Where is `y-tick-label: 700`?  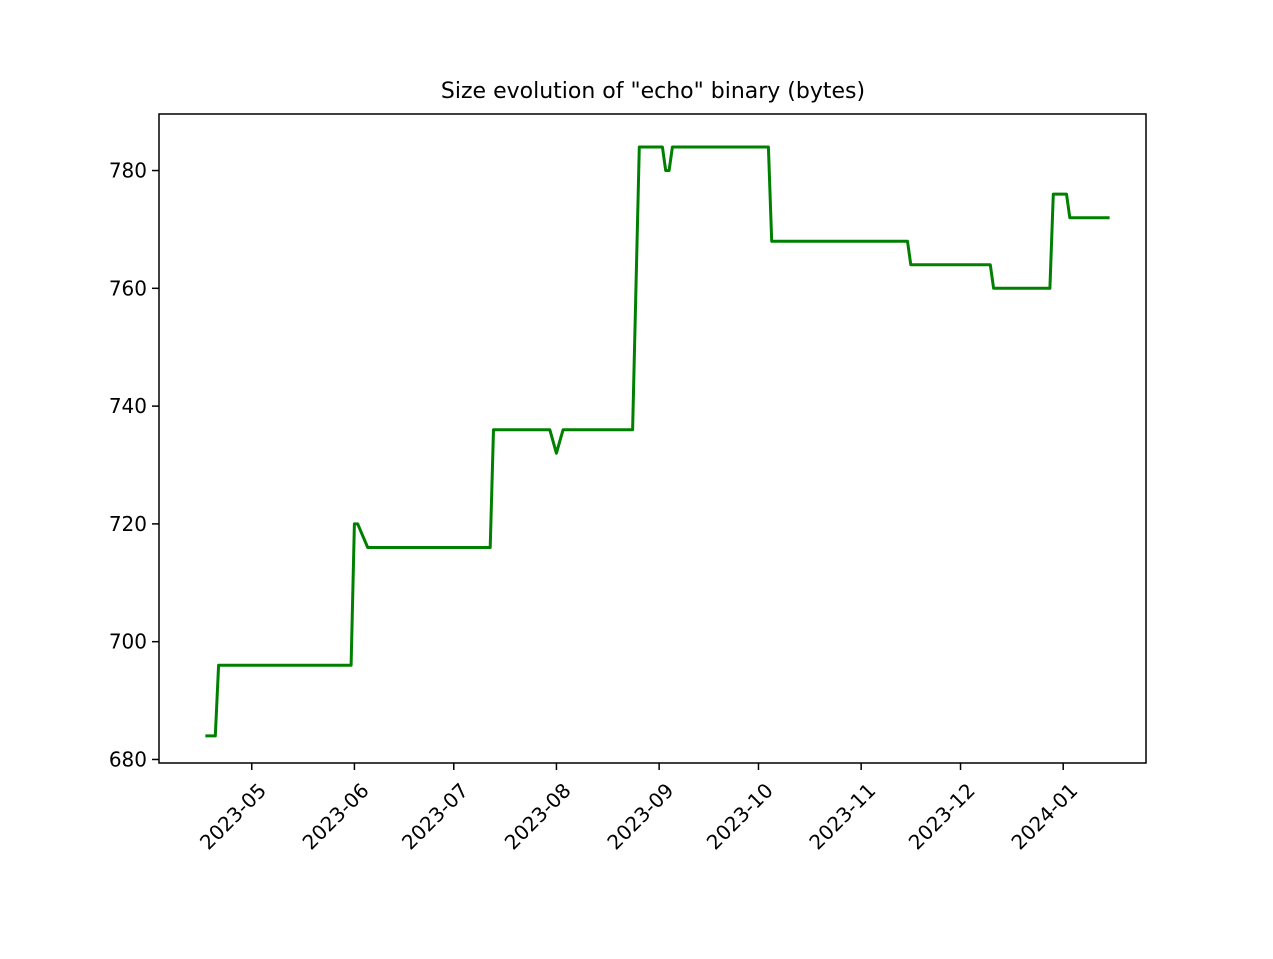 y-tick-label: 700 is located at coordinates (128, 642).